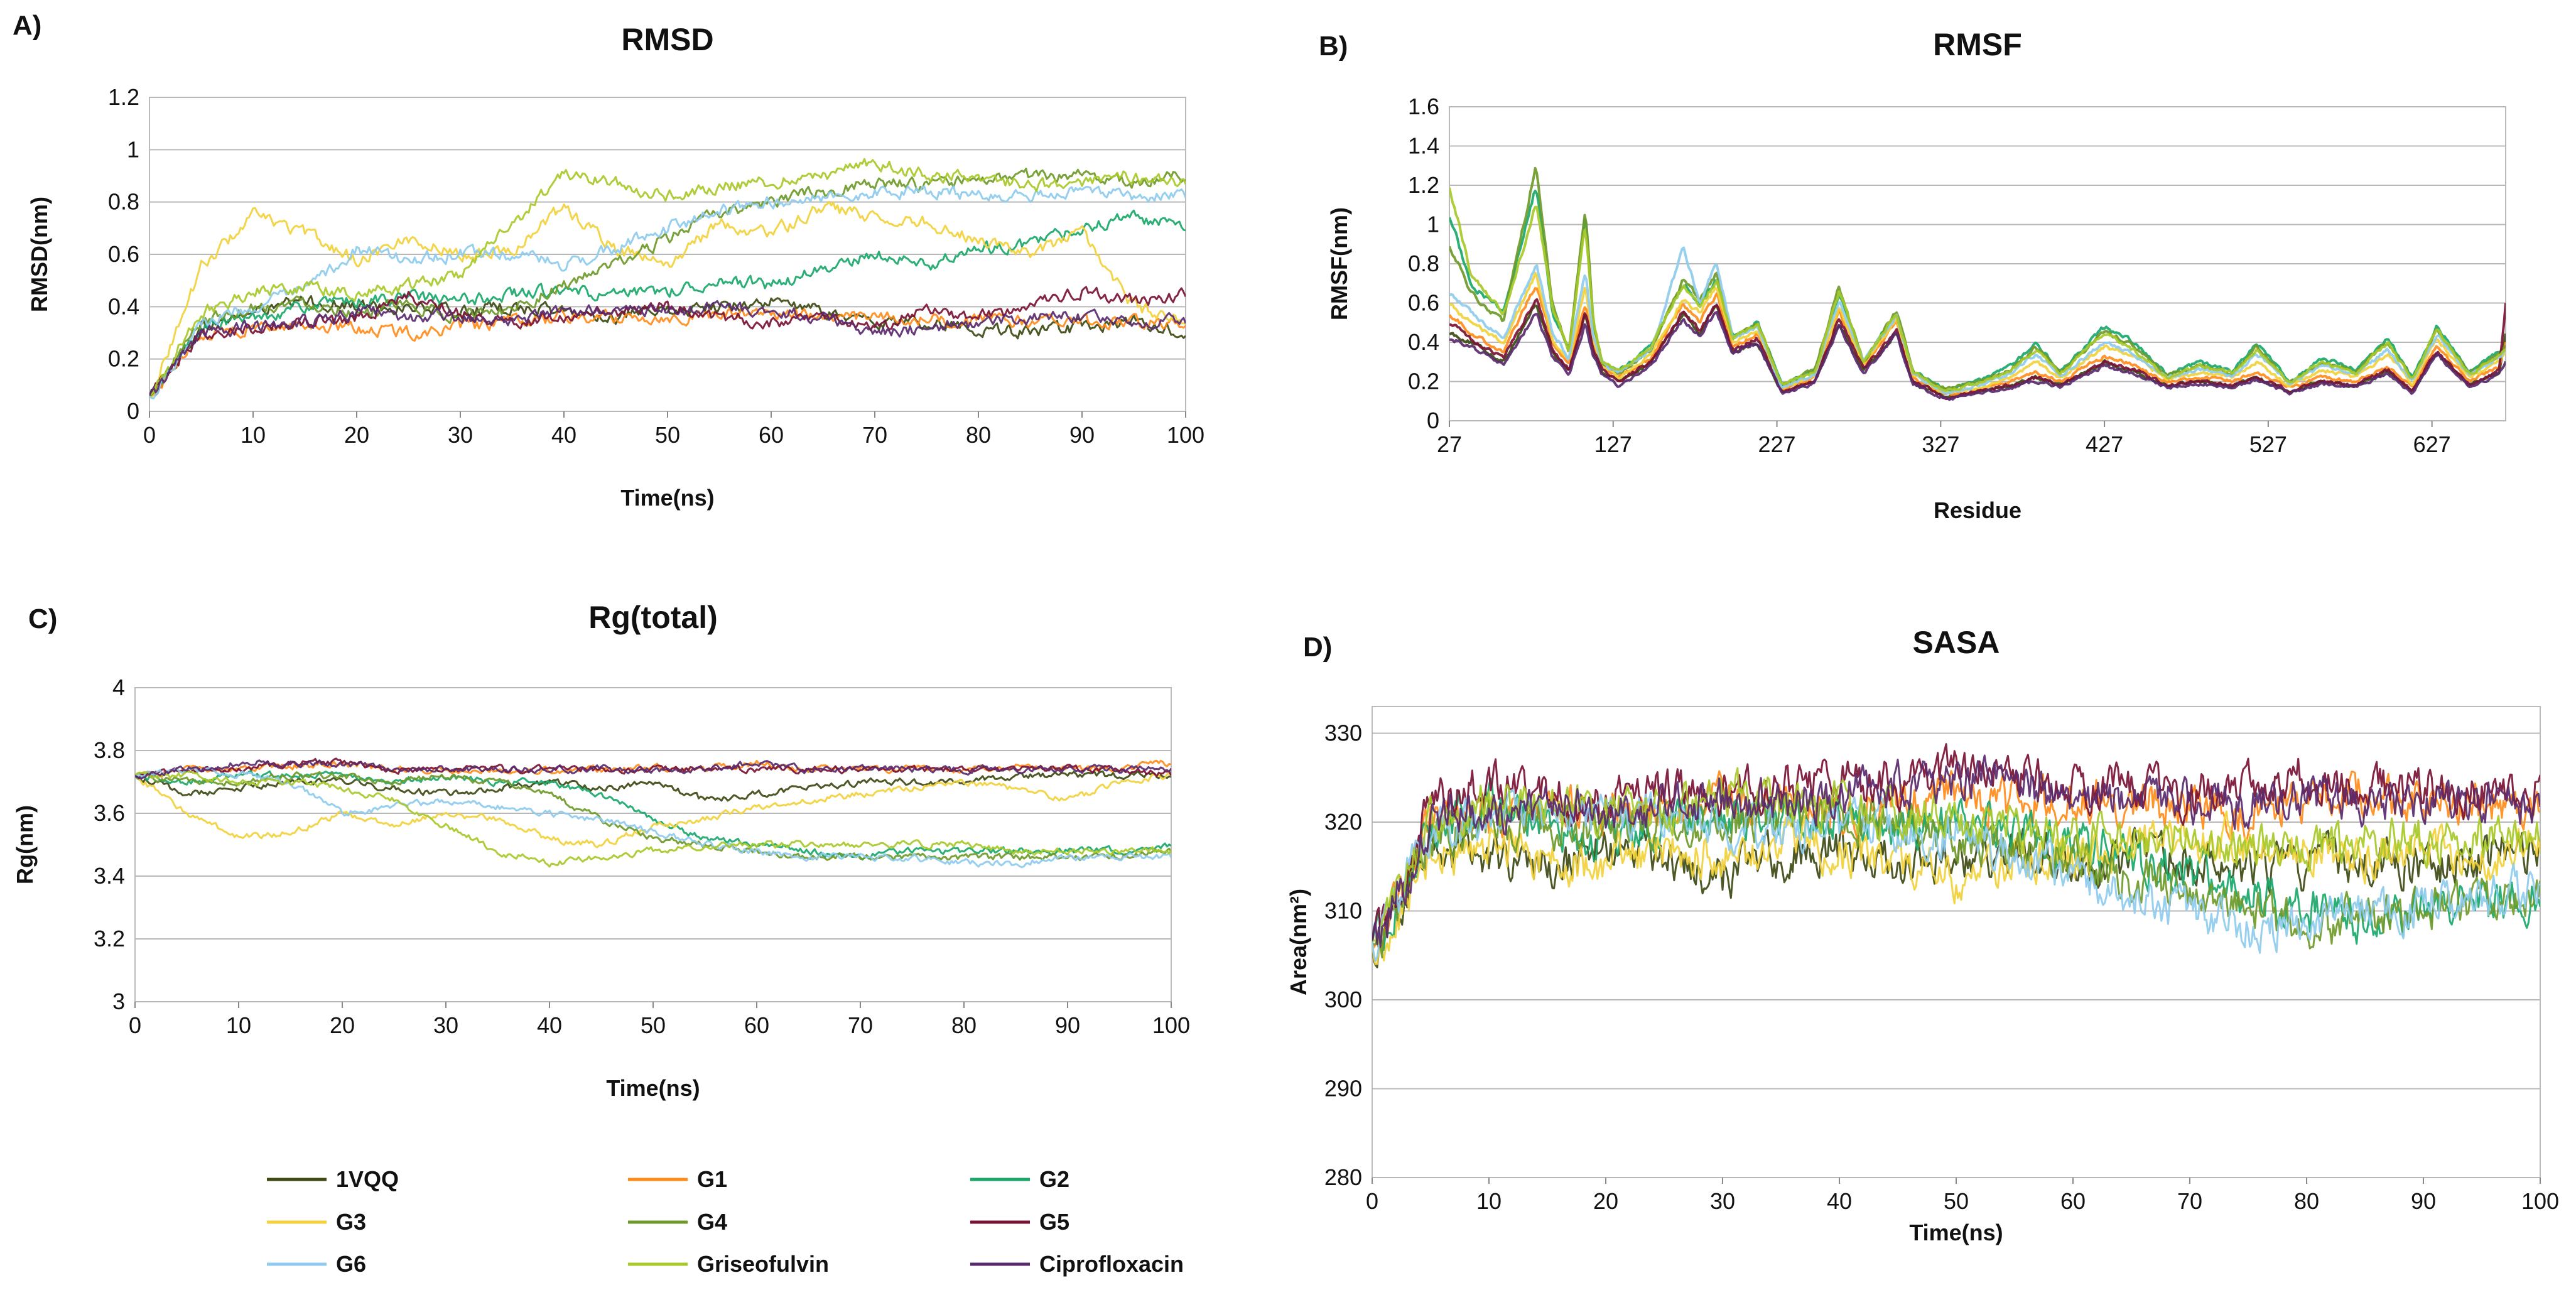 The height and width of the screenshot is (1295, 2576). Describe the element at coordinates (653, 1088) in the screenshot. I see `panel-c-xlabel: Time(ns)` at that location.